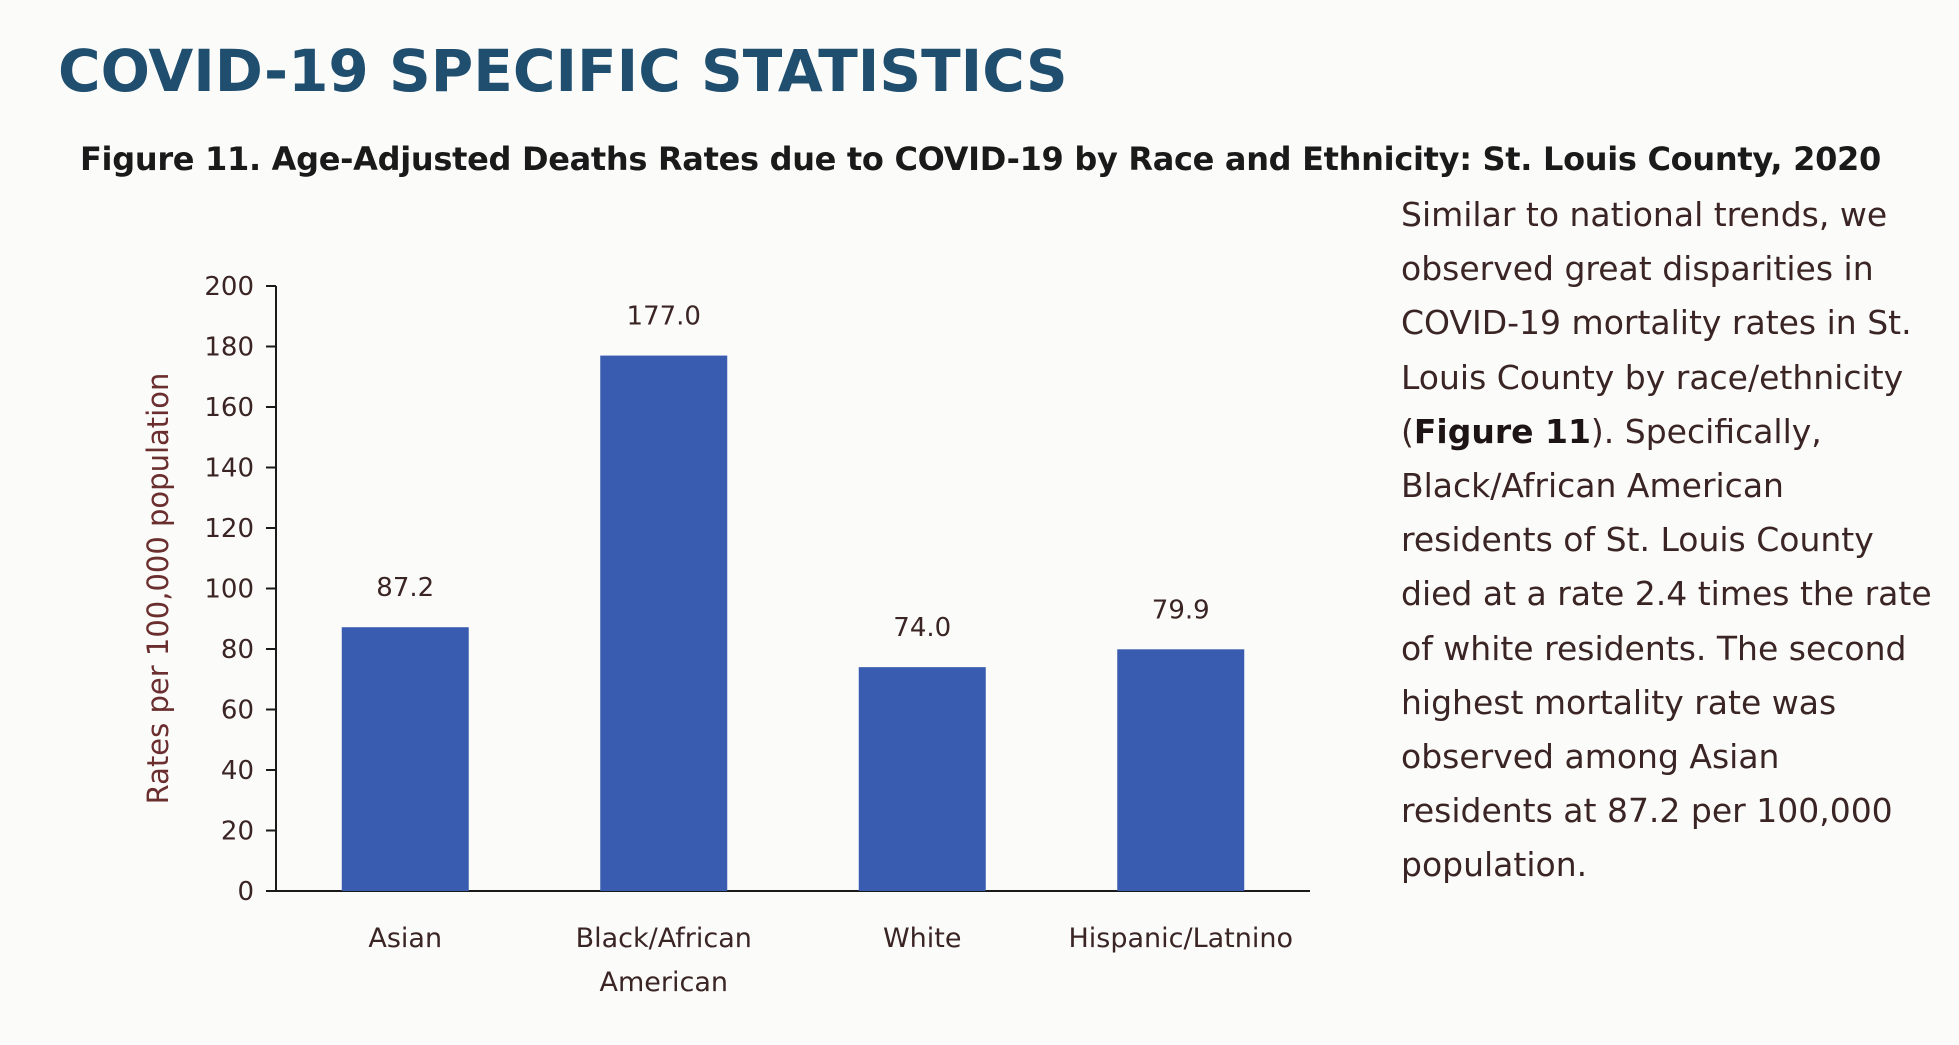 The width and height of the screenshot is (1959, 1045). I want to click on x-tick-label: Asian, so click(405, 938).